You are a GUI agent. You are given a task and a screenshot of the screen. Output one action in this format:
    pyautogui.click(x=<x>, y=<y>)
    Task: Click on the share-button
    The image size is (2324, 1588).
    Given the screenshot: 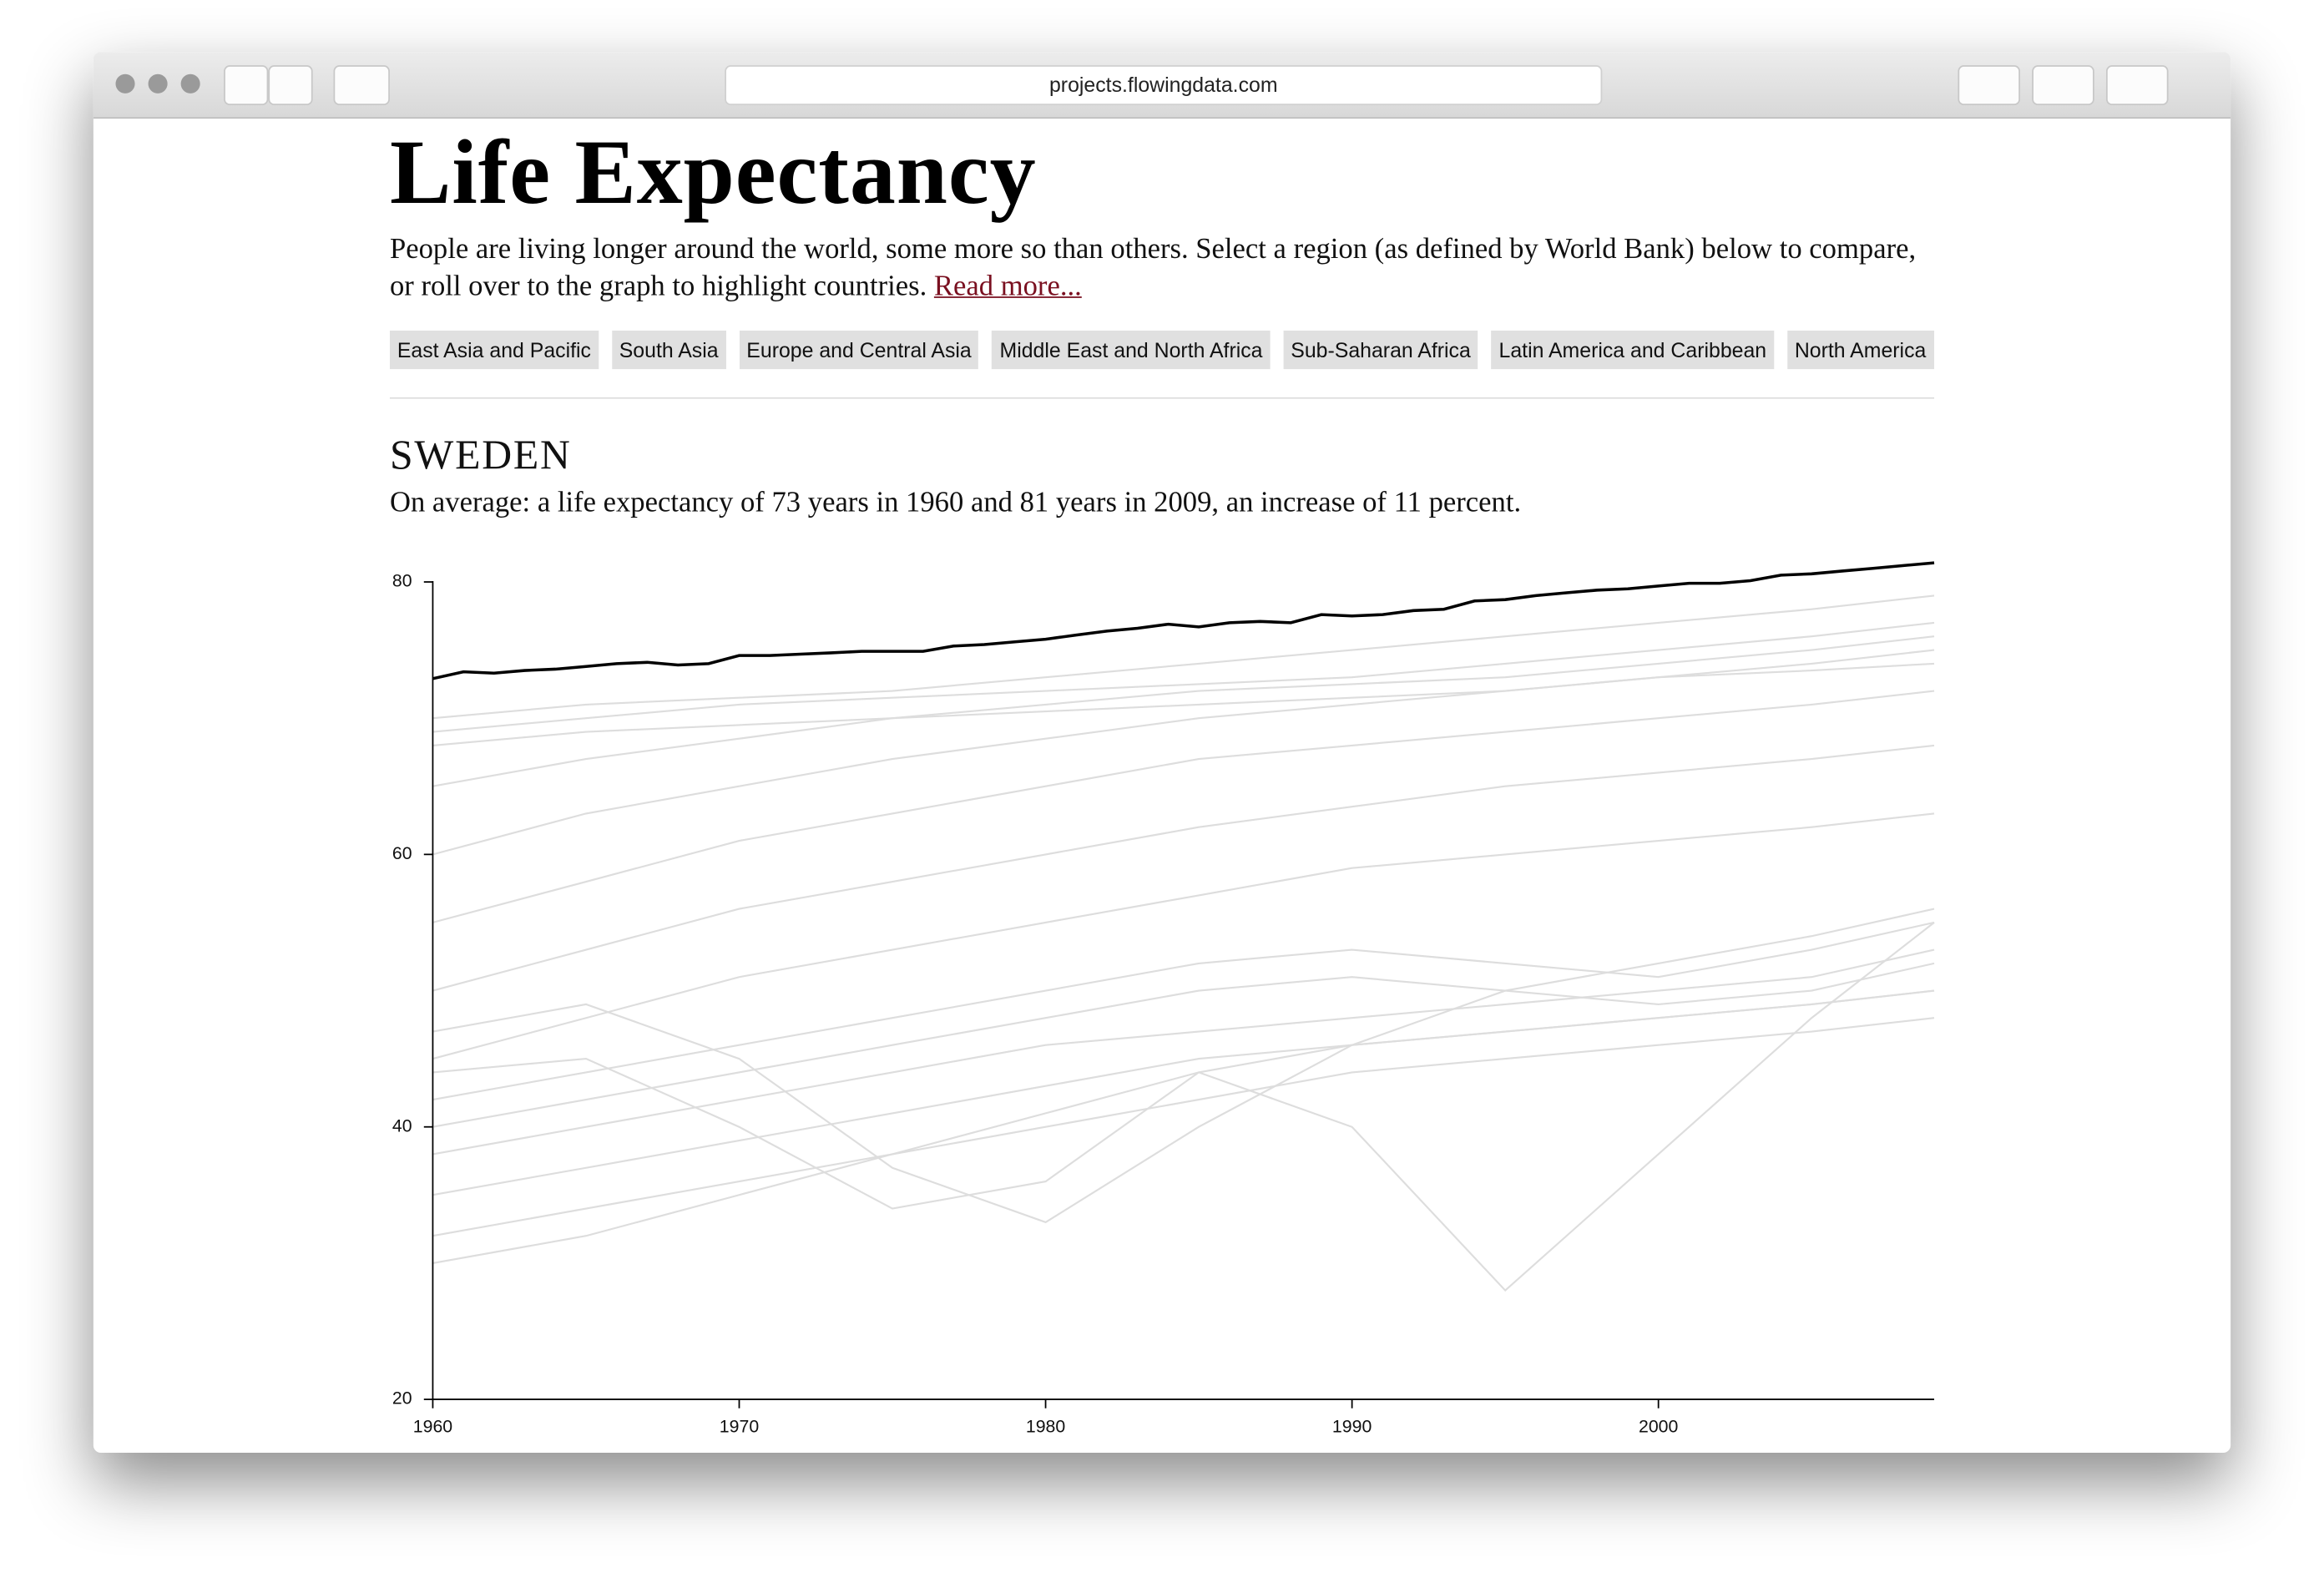 What is the action you would take?
    pyautogui.click(x=1989, y=86)
    